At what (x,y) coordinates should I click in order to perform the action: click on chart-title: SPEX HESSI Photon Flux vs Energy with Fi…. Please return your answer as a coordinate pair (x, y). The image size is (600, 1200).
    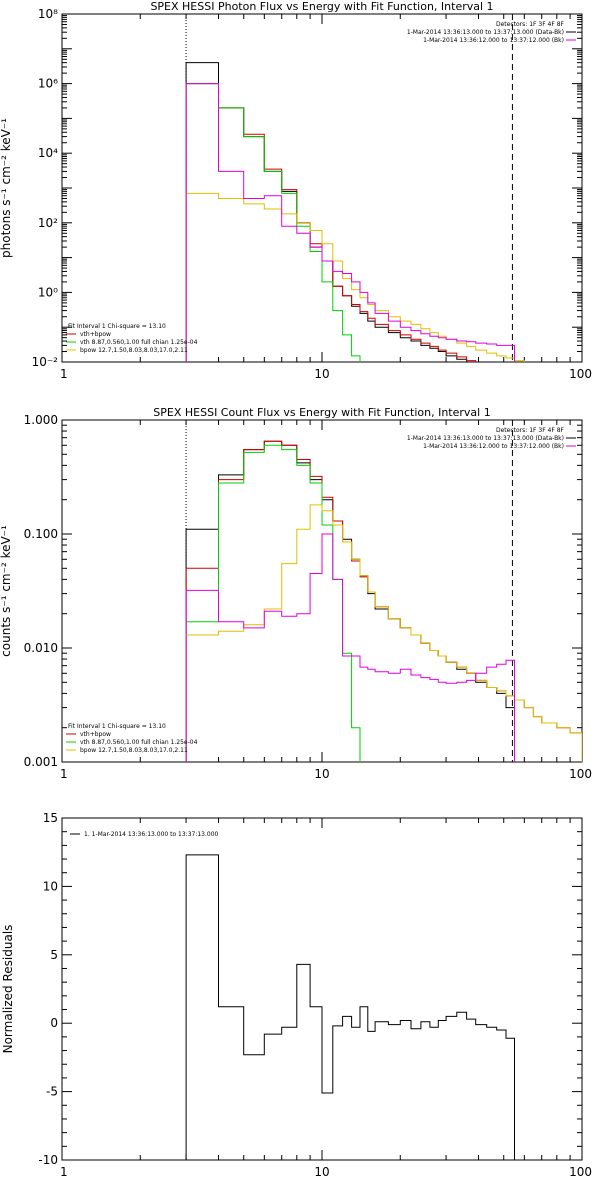
    Looking at the image, I should click on (321, 6).